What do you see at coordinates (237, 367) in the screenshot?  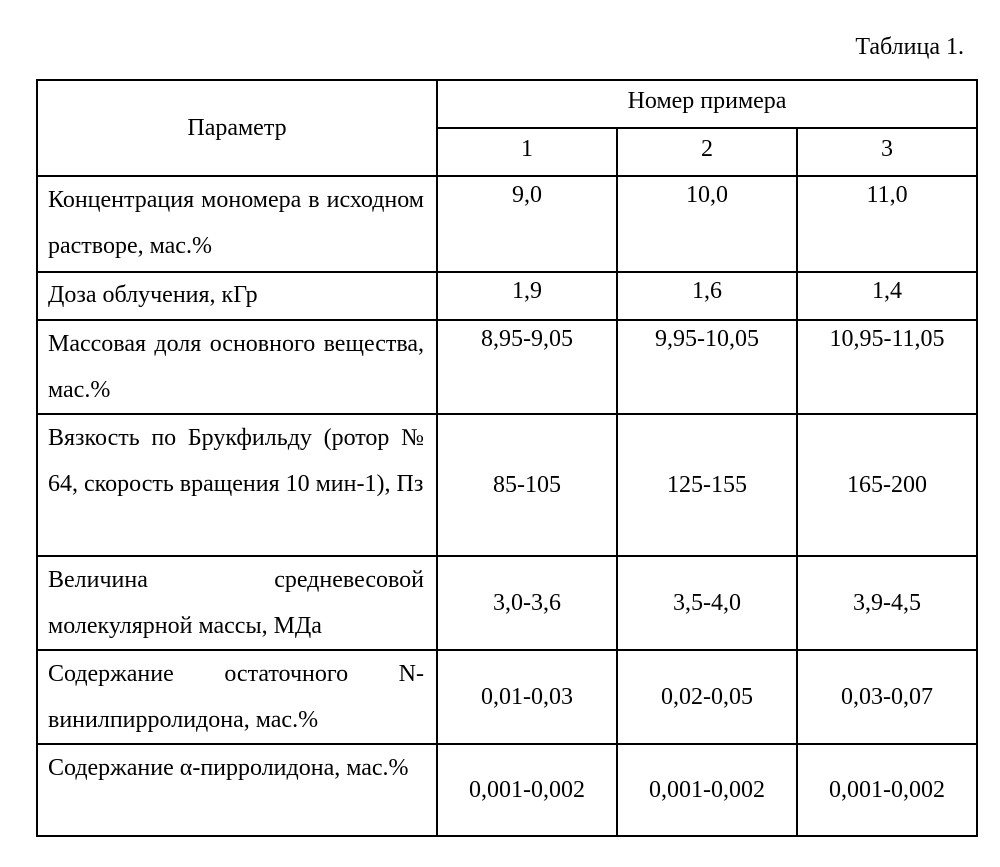 I see `row-param-label: Массовая доля основного вещества, мас.%` at bounding box center [237, 367].